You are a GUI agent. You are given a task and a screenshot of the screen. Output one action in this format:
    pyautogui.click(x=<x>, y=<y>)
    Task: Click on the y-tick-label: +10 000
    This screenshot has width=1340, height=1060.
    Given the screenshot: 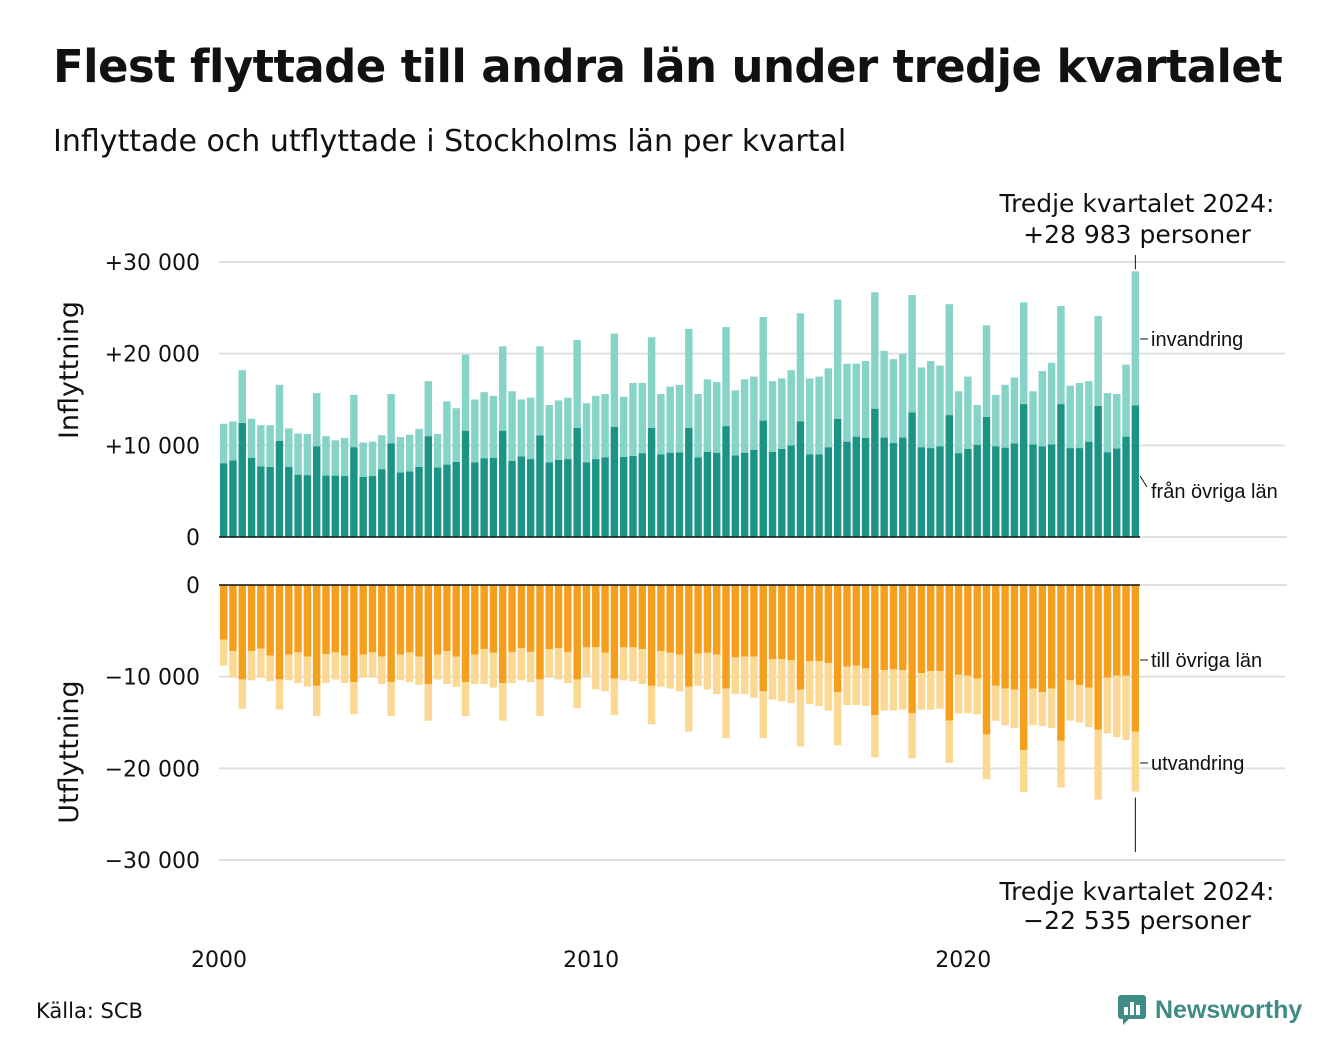 What is the action you would take?
    pyautogui.click(x=152, y=446)
    